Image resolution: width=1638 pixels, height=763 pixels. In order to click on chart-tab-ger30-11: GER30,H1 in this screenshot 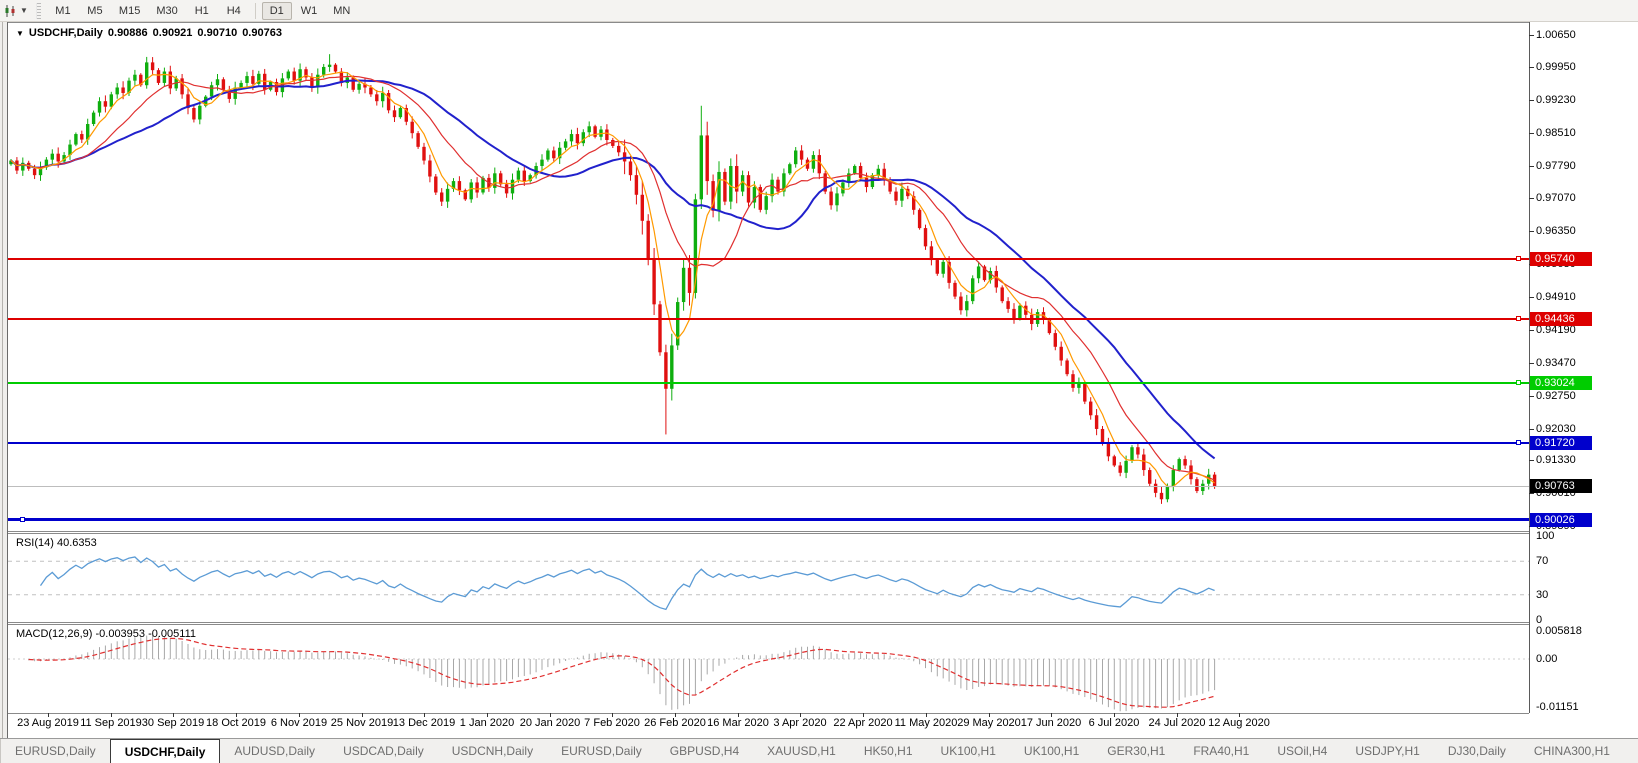, I will do `click(1136, 751)`.